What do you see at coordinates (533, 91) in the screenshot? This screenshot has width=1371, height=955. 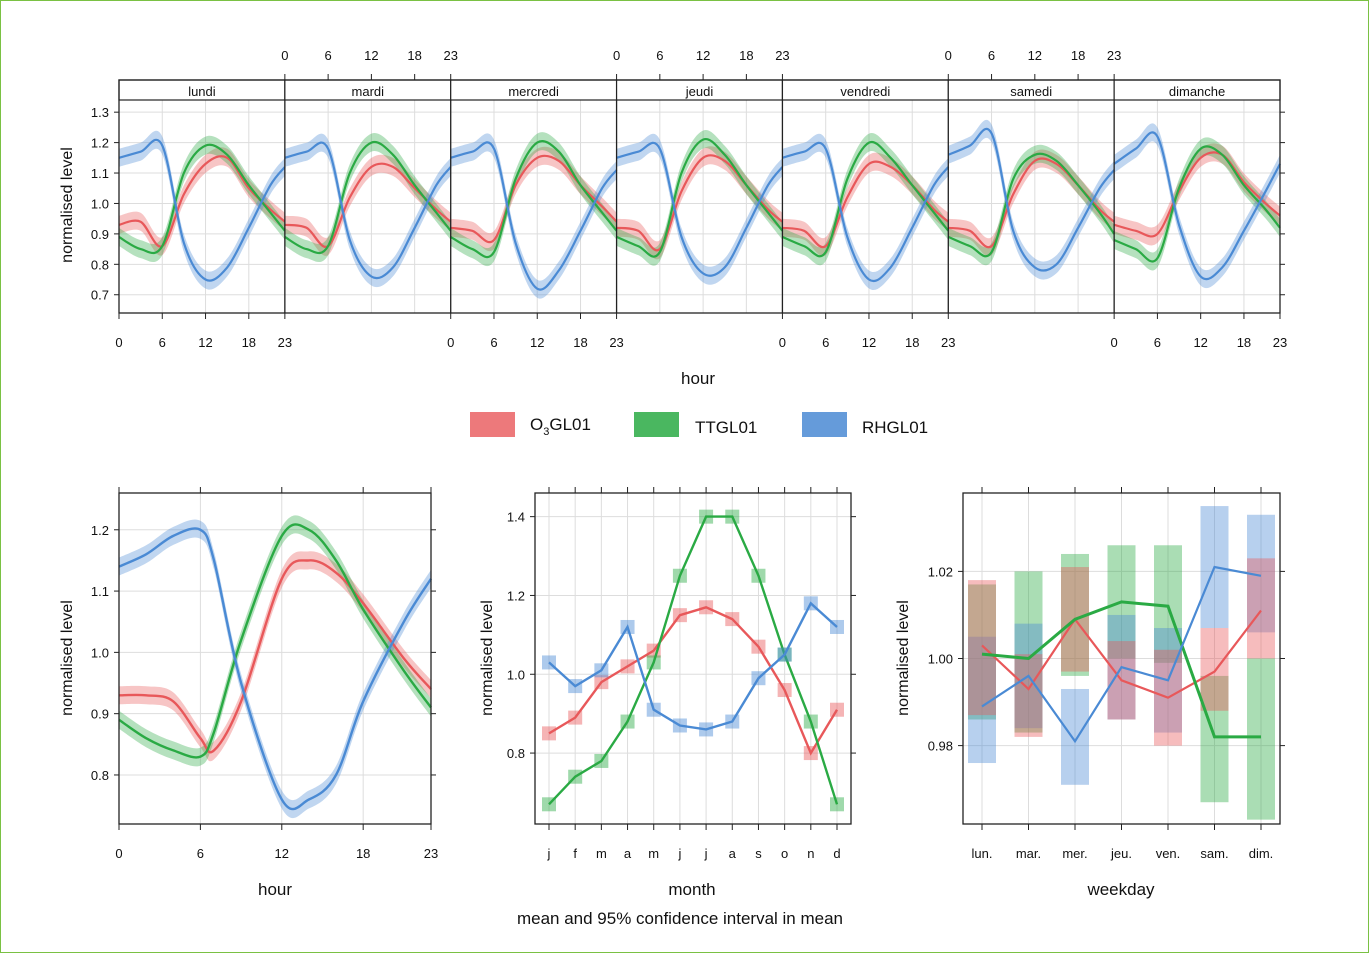 I see `strip-label: mercredi` at bounding box center [533, 91].